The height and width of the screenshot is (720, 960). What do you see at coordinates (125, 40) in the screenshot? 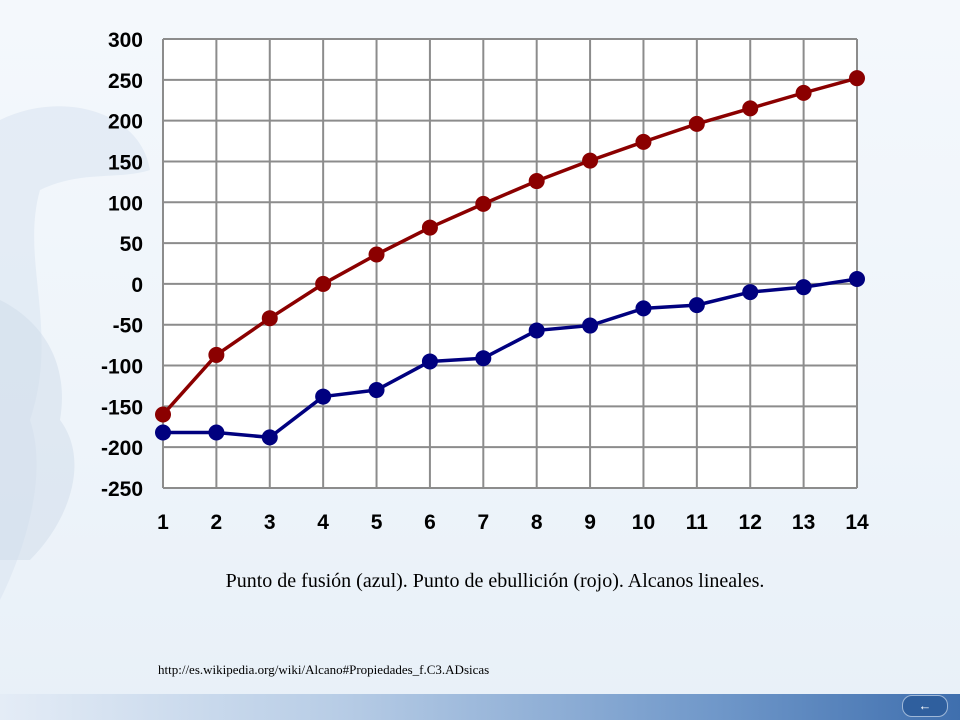
I see `y-tick-label: 300` at bounding box center [125, 40].